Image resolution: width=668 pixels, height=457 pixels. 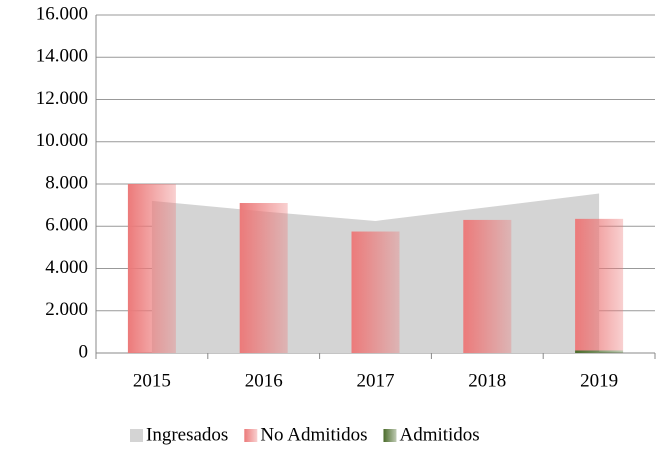 I want to click on x-tick-label: 2018, so click(x=487, y=380).